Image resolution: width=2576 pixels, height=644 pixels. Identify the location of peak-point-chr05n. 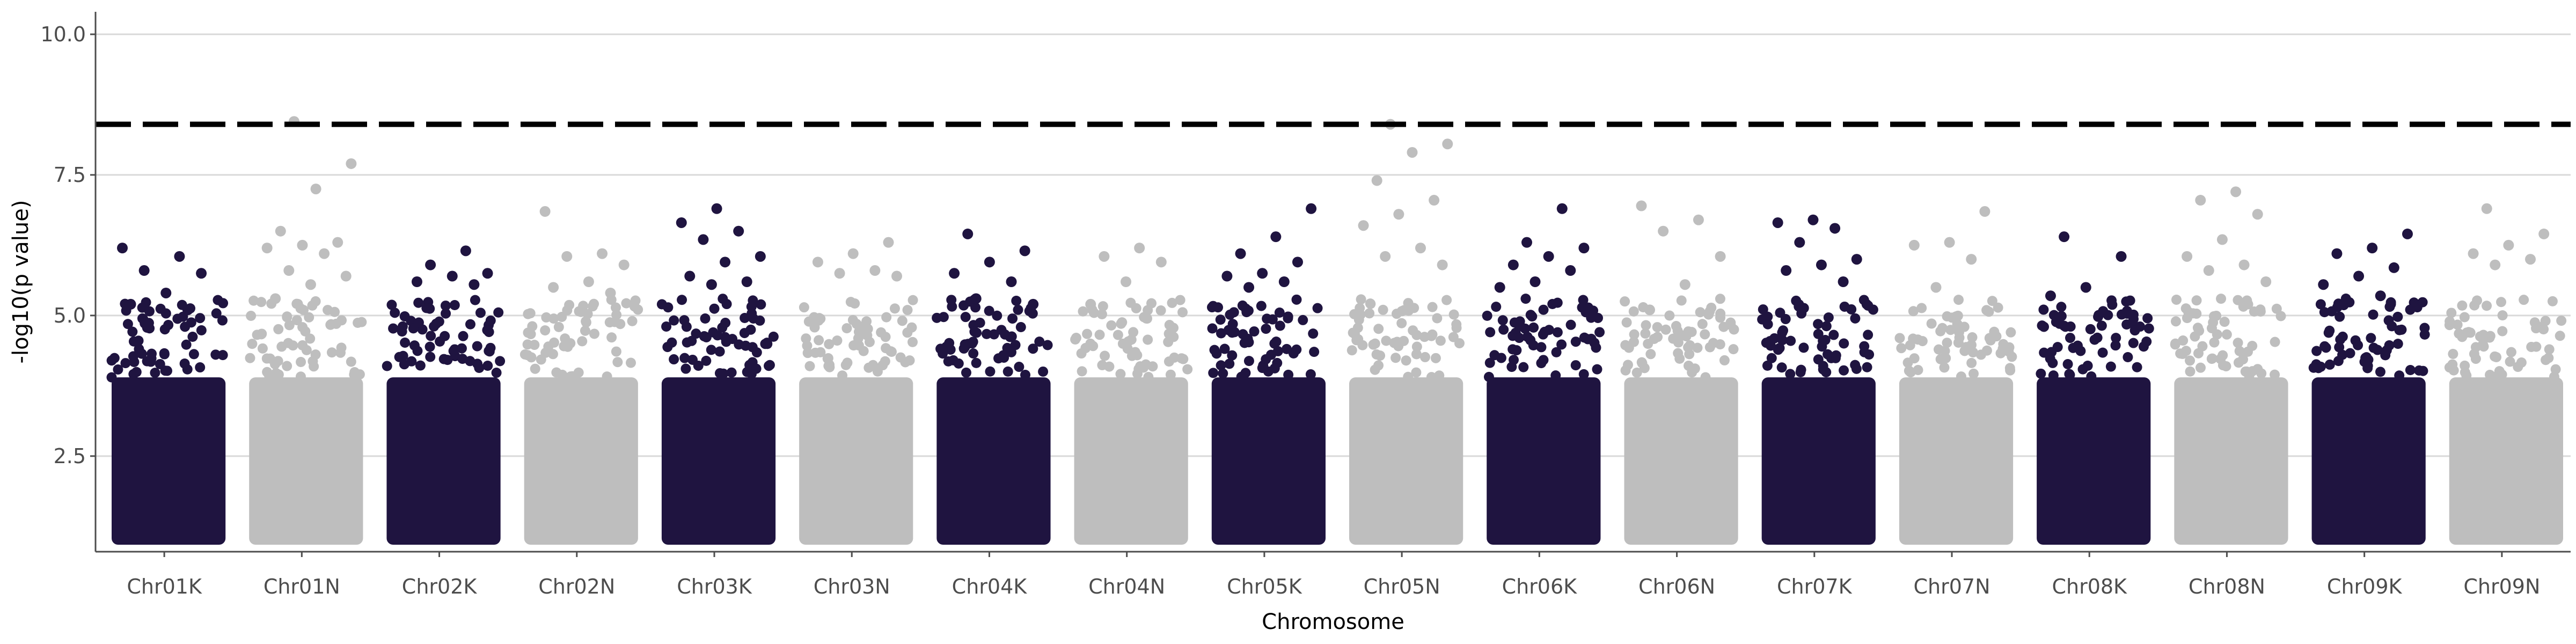
(1442, 264).